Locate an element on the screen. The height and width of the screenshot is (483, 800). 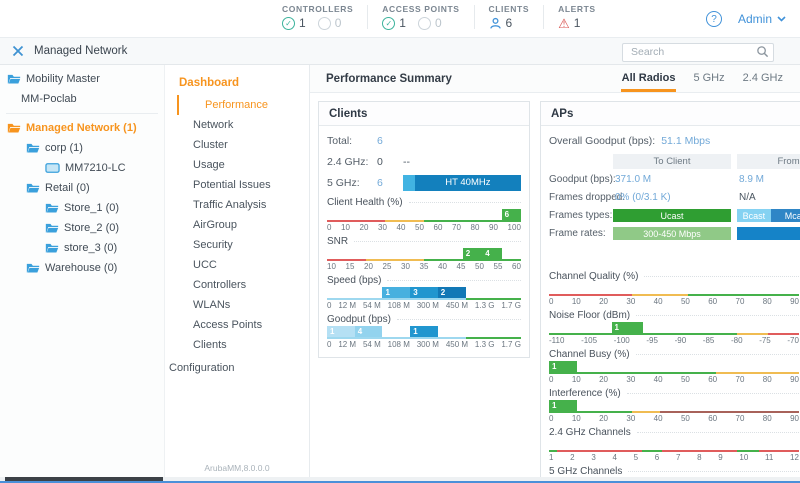
admin-menu: Admin is located at coordinates (762, 19).